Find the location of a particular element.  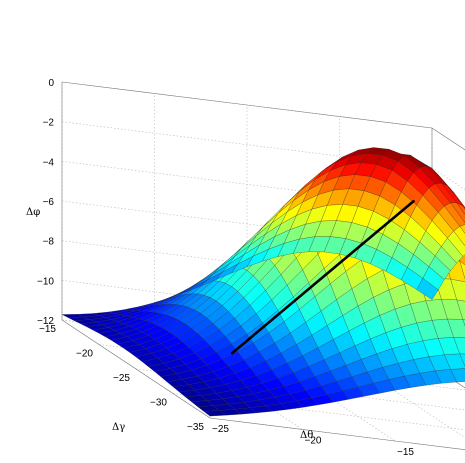

y-axis-line is located at coordinates (136, 369).